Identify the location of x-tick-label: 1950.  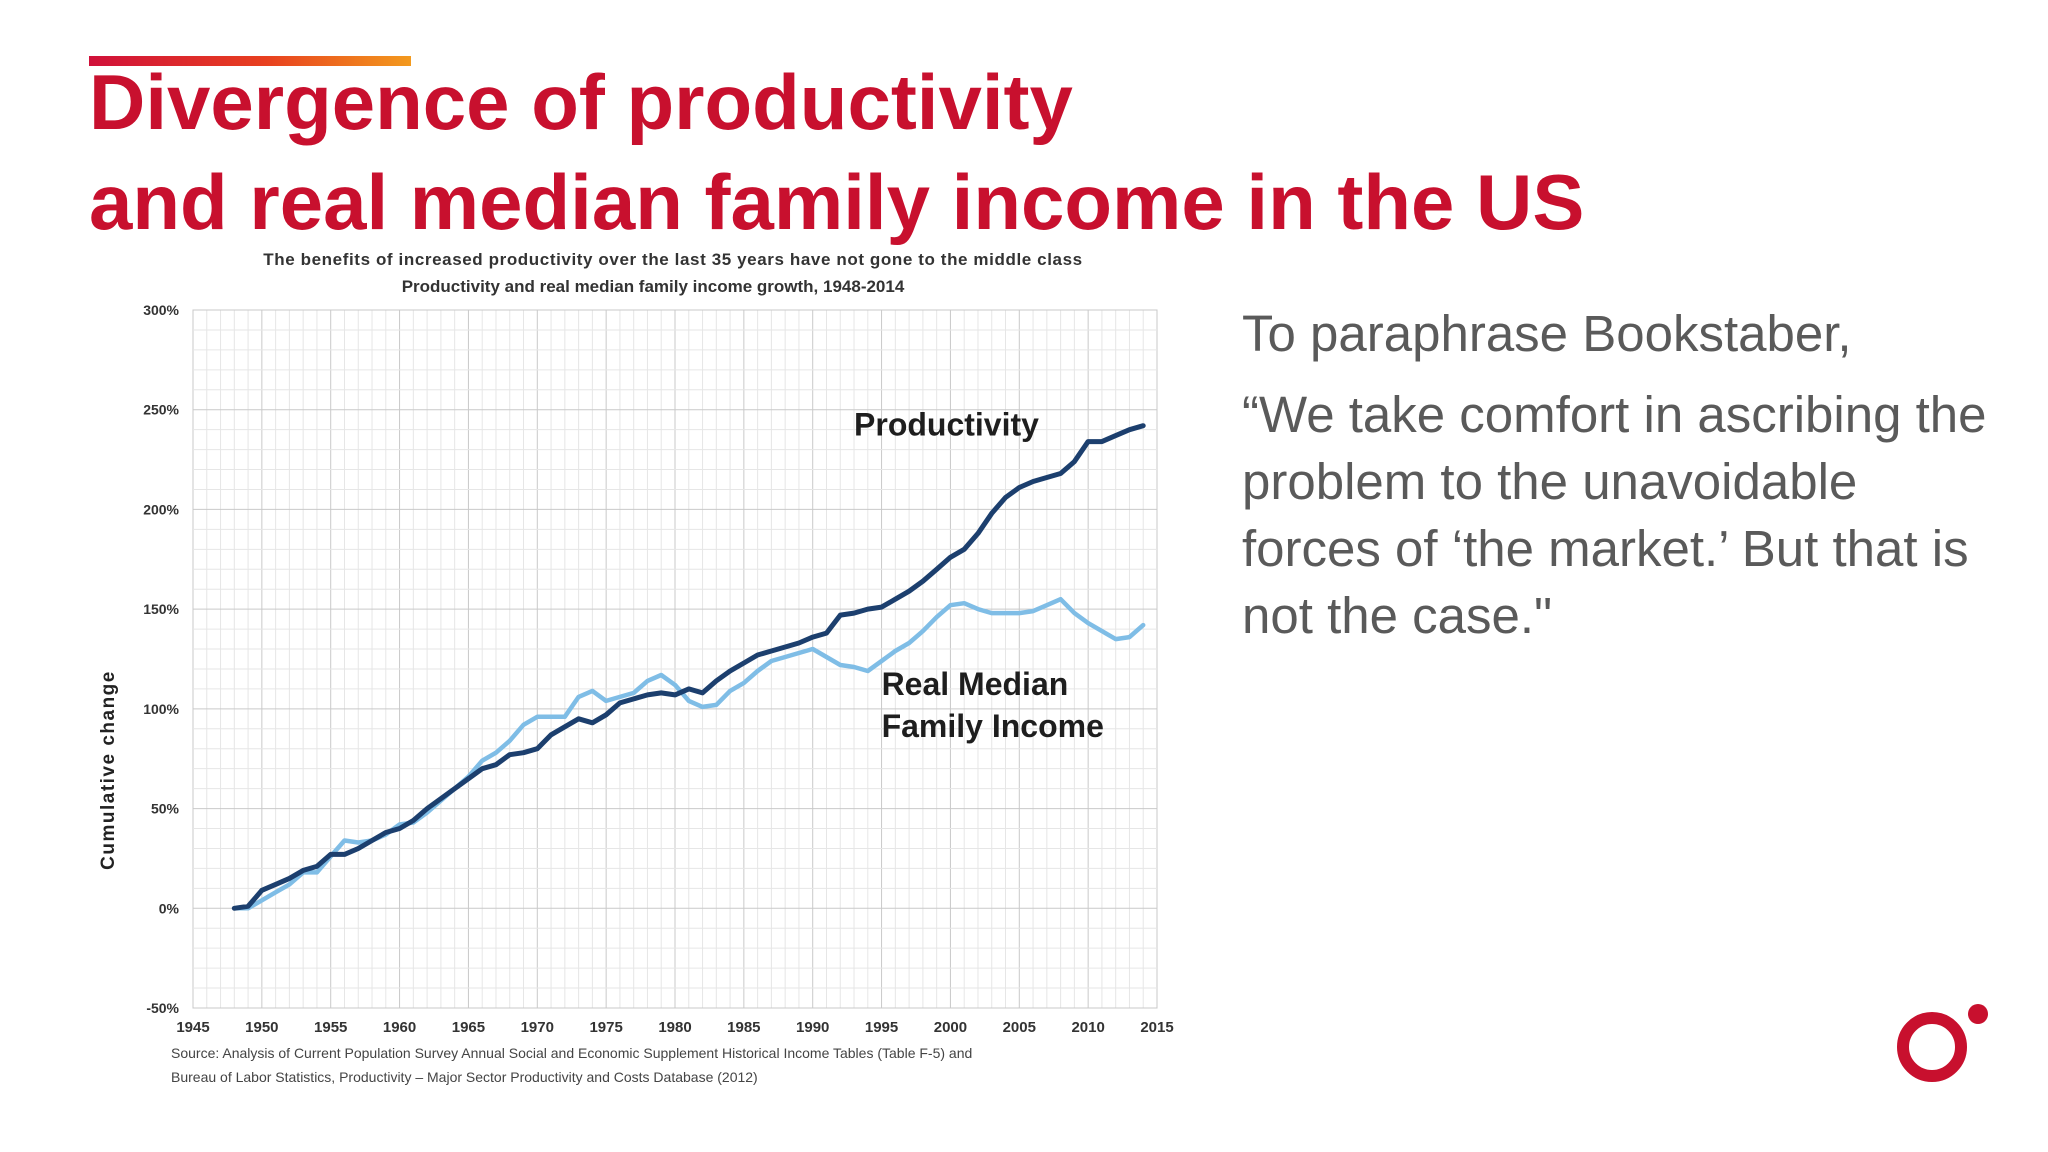
(261, 1027).